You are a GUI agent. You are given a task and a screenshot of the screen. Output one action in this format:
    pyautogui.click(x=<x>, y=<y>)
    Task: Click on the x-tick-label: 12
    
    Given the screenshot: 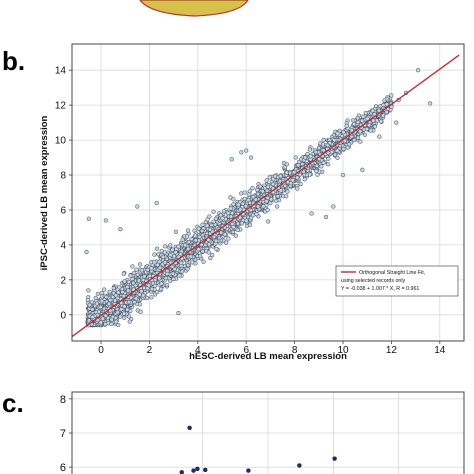 What is the action you would take?
    pyautogui.click(x=392, y=350)
    